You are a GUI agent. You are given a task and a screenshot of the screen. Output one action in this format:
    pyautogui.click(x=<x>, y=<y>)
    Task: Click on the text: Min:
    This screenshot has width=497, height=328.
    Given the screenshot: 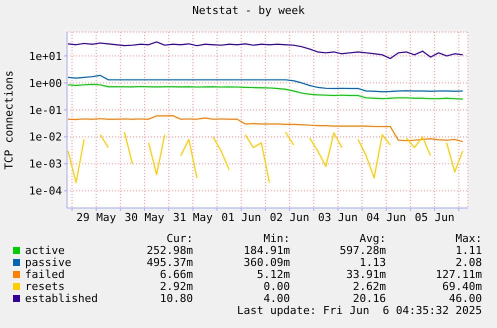 What is the action you would take?
    pyautogui.click(x=277, y=238)
    